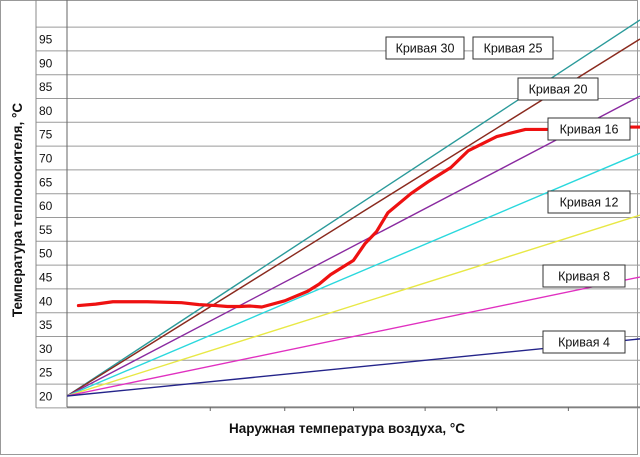 Image resolution: width=640 pixels, height=457 pixels. Describe the element at coordinates (46, 111) in the screenshot. I see `y-tick-label: 80` at that location.